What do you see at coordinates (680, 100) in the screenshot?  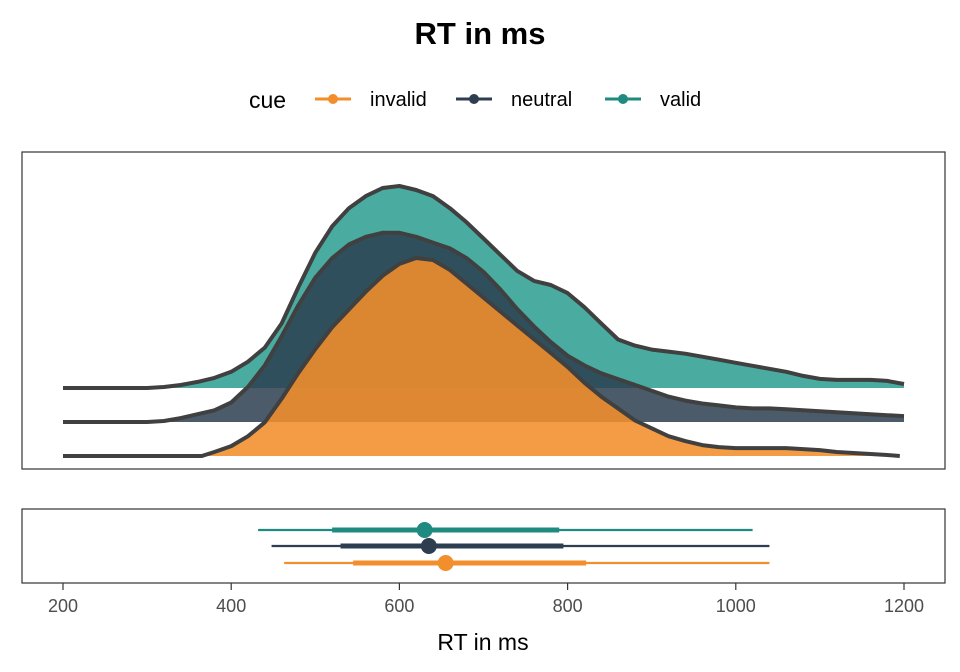 I see `legend-label-valid: valid` at bounding box center [680, 100].